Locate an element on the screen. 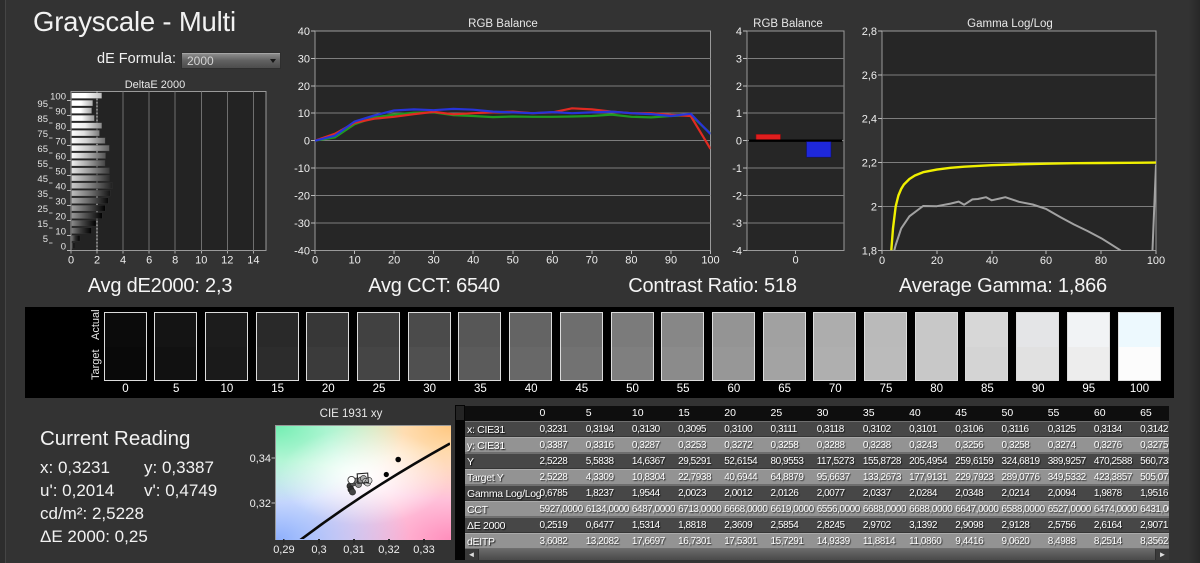 This screenshot has height=563, width=1200. svg-text: 2,6 is located at coordinates (869, 76).